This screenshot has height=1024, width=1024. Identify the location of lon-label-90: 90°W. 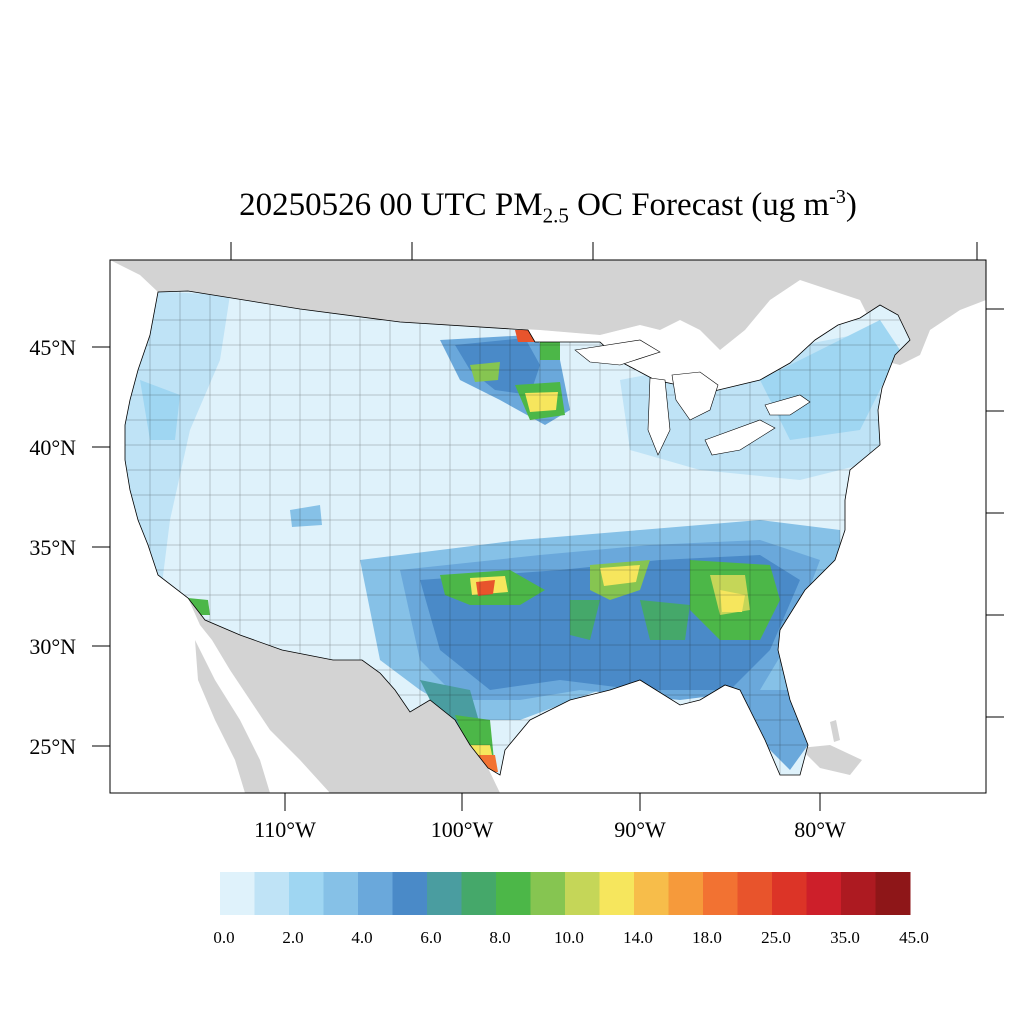
(640, 829).